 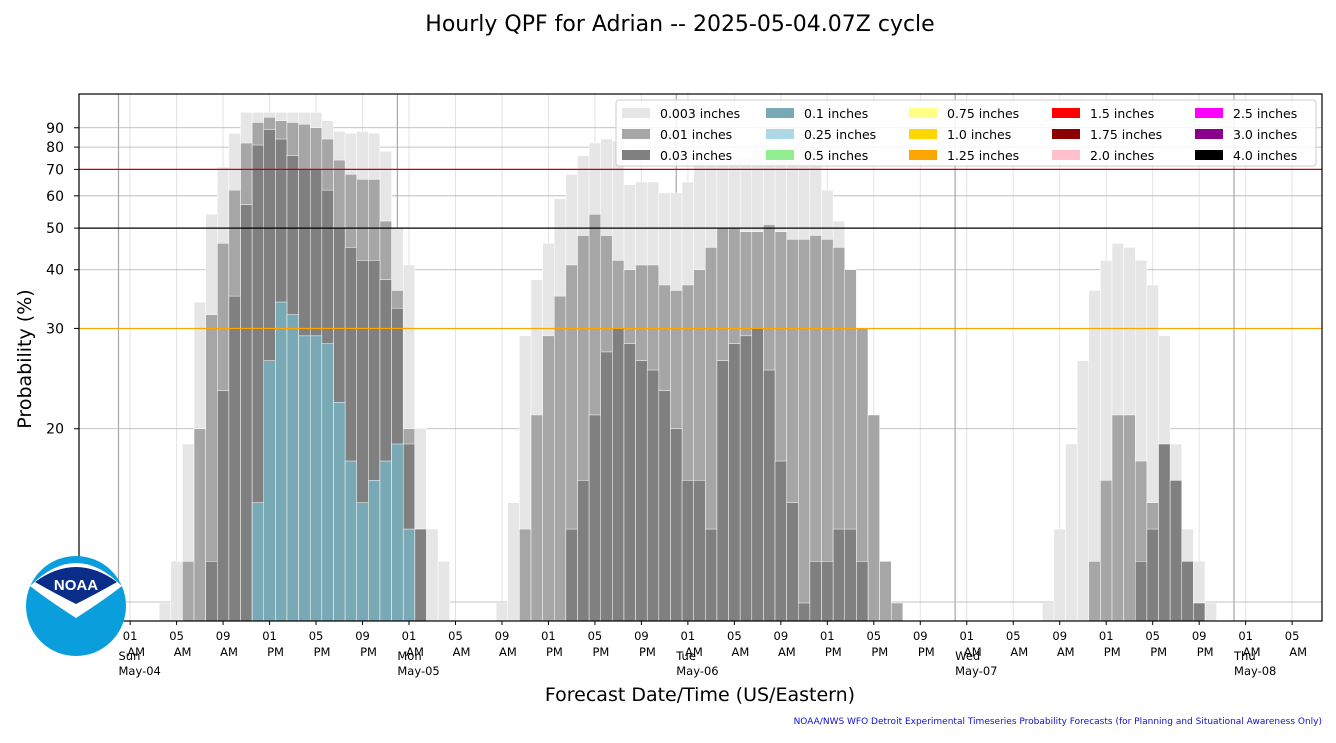 What do you see at coordinates (1265, 155) in the screenshot?
I see `legend-label: 4.0 inches` at bounding box center [1265, 155].